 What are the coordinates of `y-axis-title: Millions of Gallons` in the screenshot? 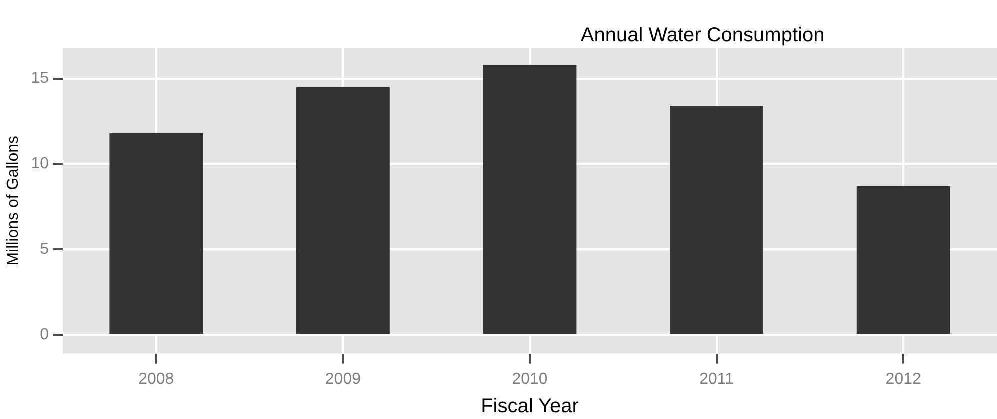 It's located at (13, 201).